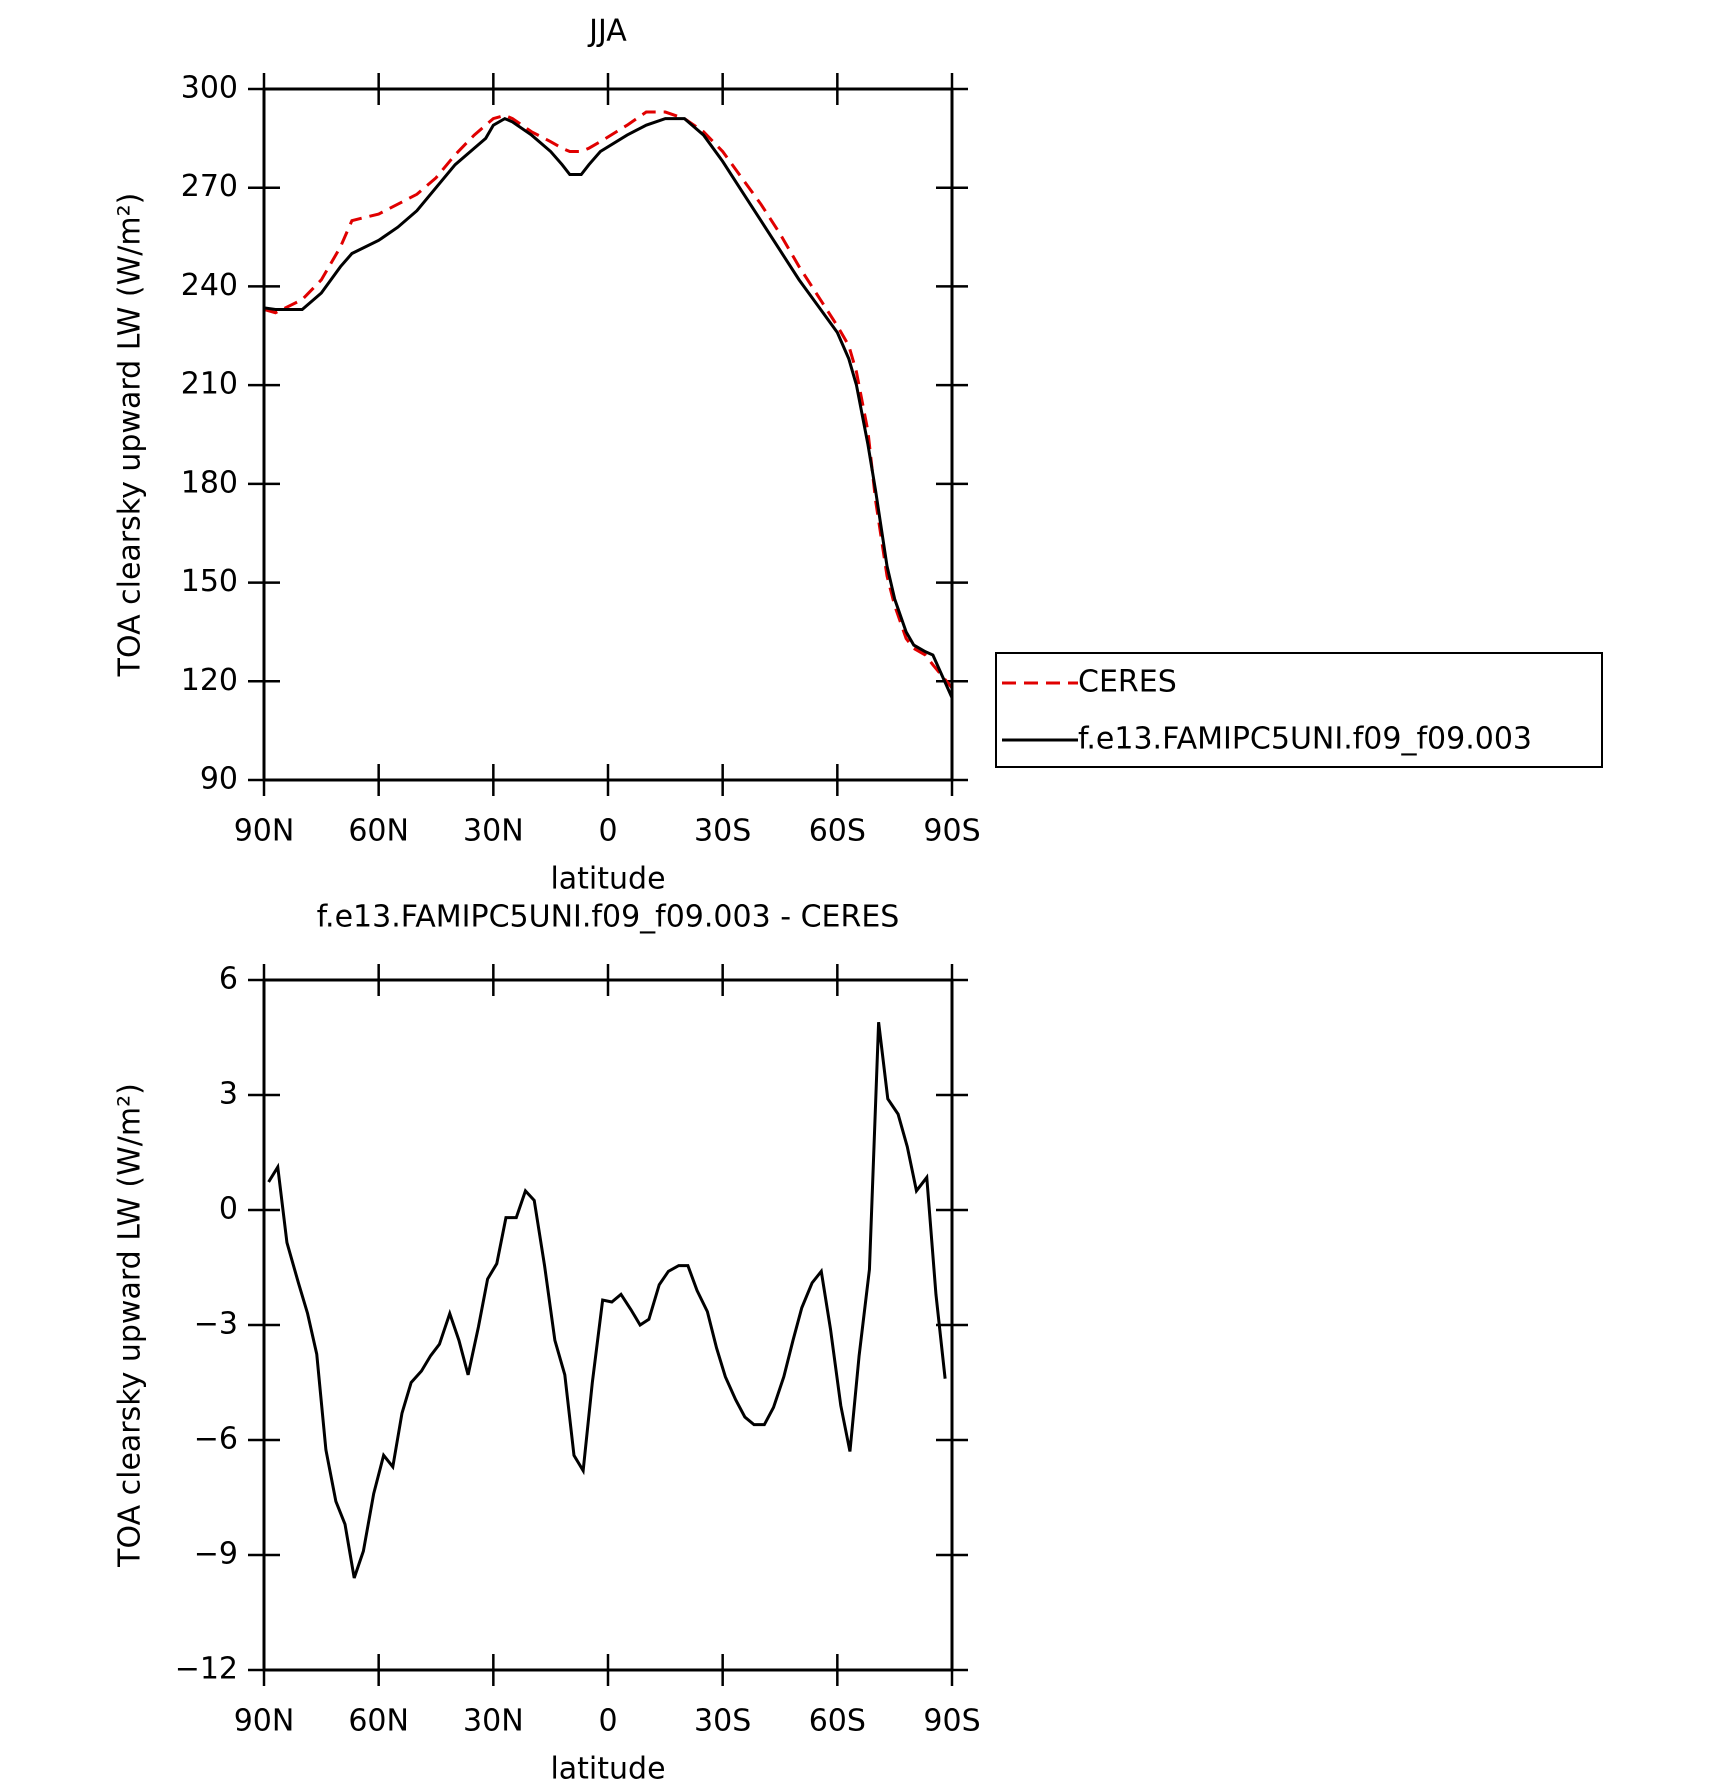  I want to click on legend-box, so click(1299, 710).